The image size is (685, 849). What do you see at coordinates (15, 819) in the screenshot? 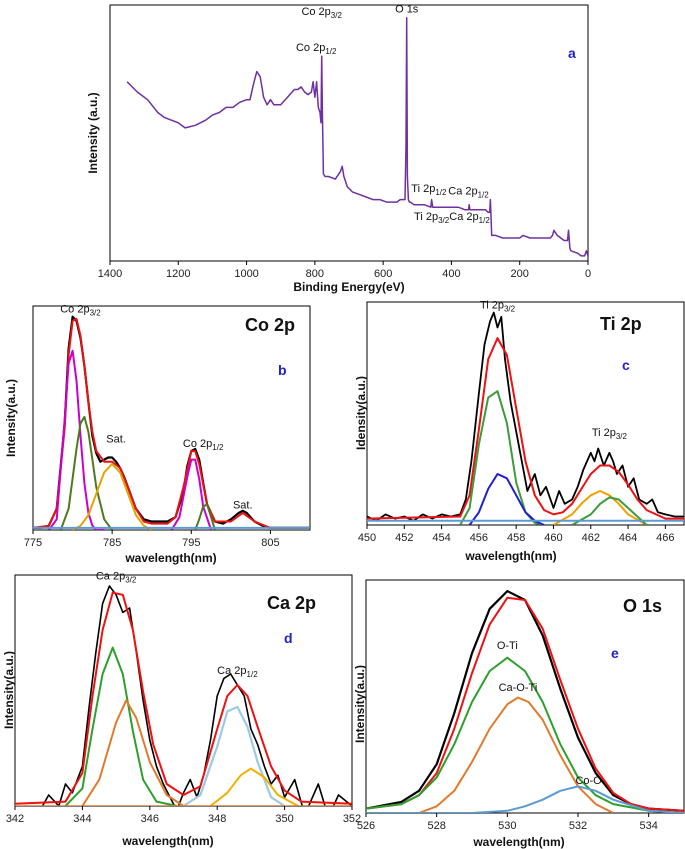
I see `panel-d-xtick-label-0: 342` at bounding box center [15, 819].